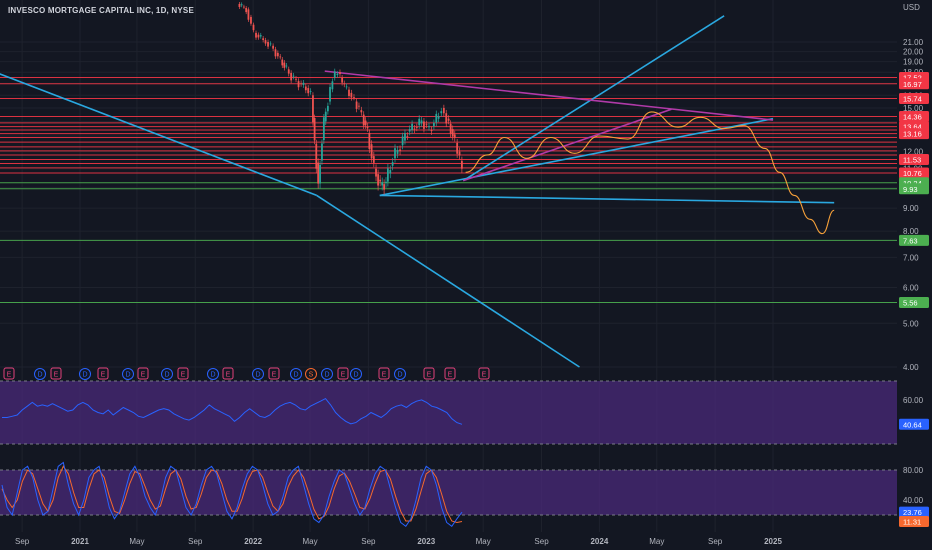 The width and height of the screenshot is (932, 550). What do you see at coordinates (912, 134) in the screenshot?
I see `price-tag-label: 13.16` at bounding box center [912, 134].